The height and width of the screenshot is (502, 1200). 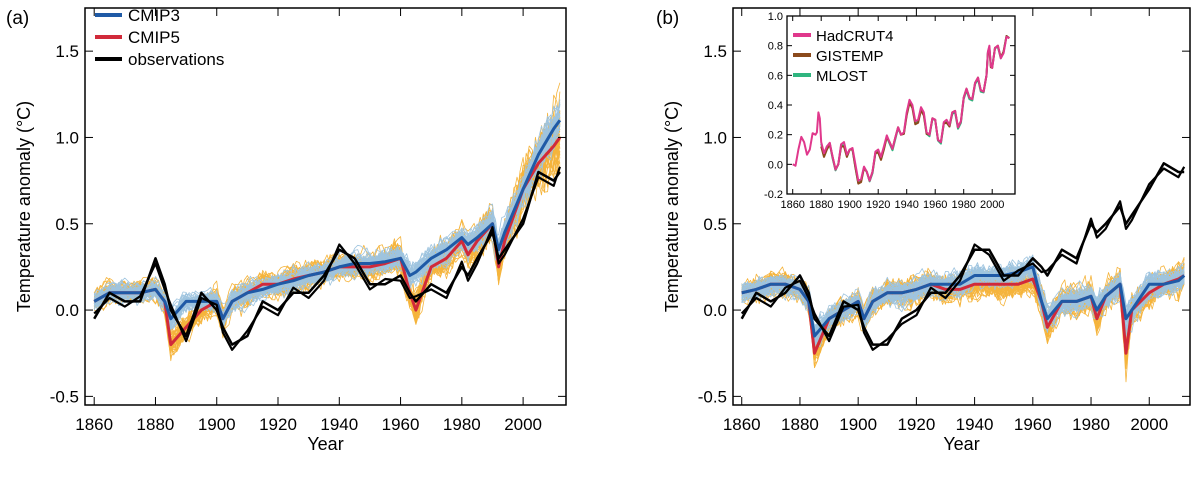 What do you see at coordinates (775, 106) in the screenshot?
I see `y-tick-label: 0.4` at bounding box center [775, 106].